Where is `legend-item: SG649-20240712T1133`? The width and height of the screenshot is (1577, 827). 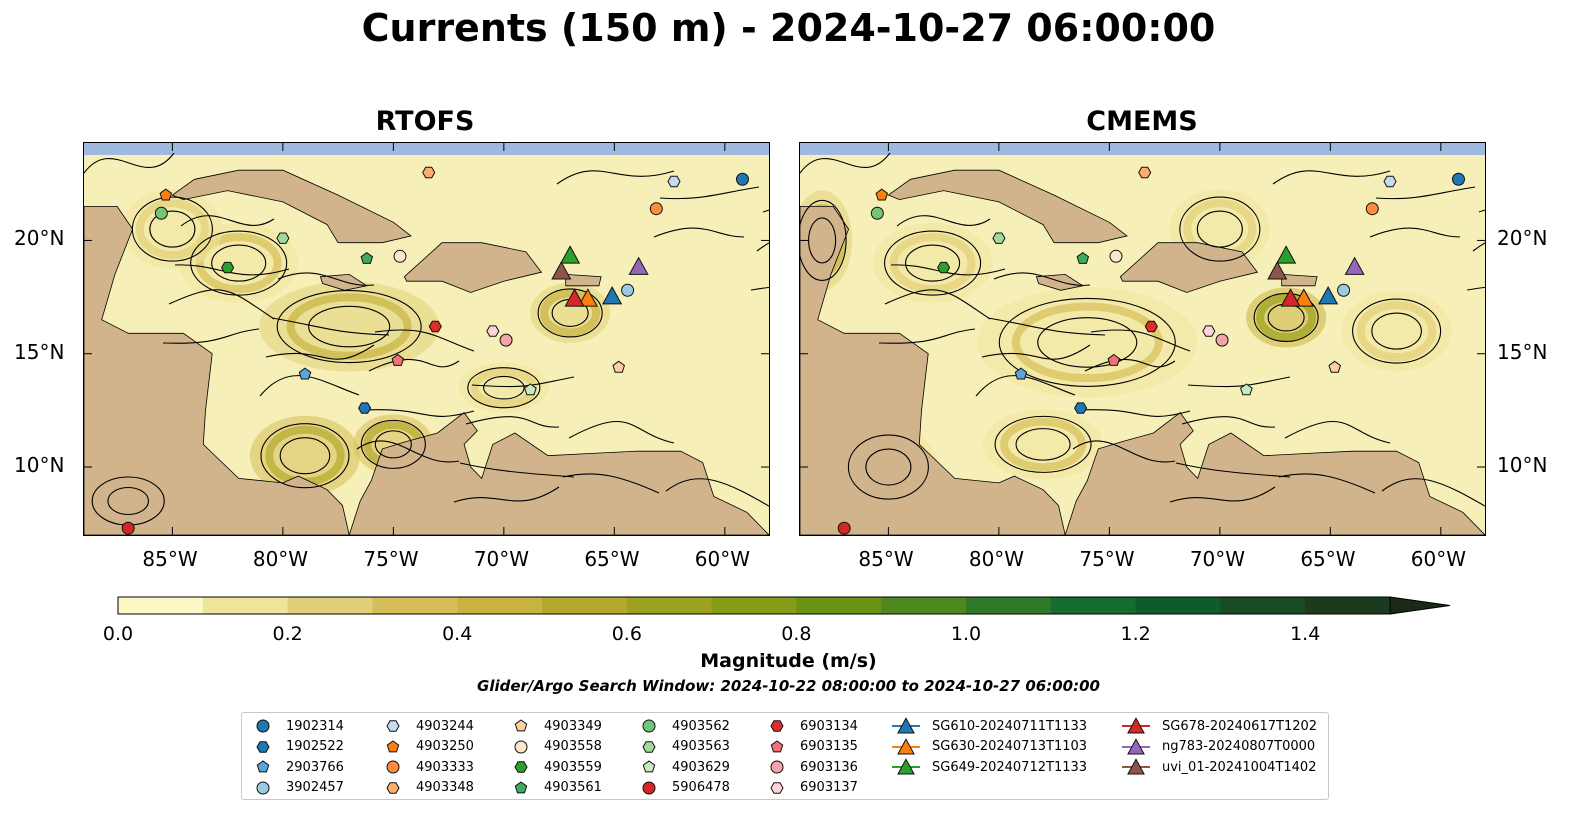
legend-item: SG649-20240712T1133 is located at coordinates (989, 767).